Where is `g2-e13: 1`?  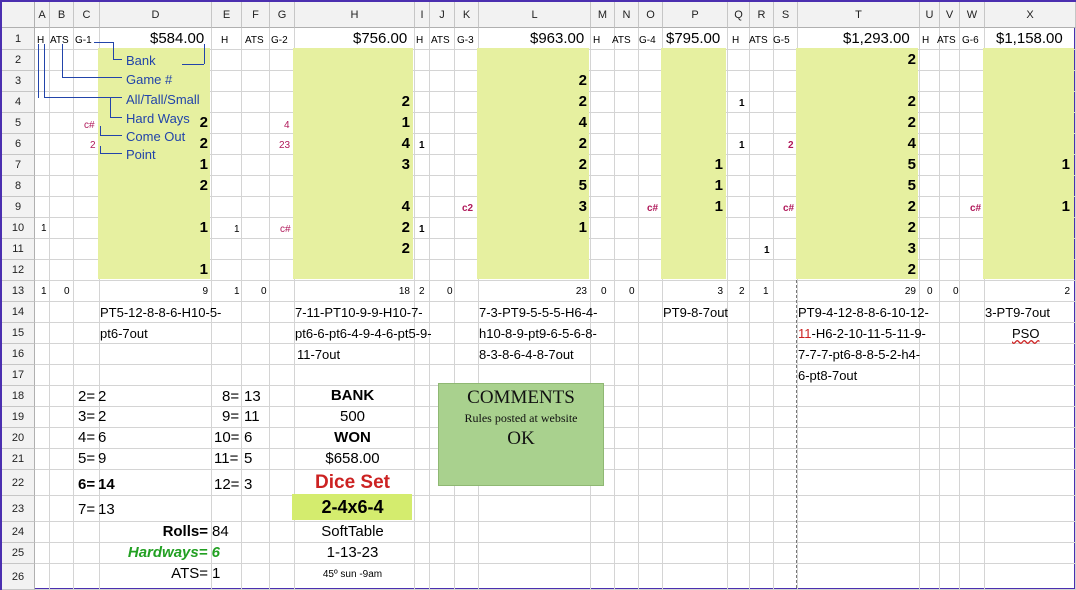
g2-e13: 1 is located at coordinates (237, 291).